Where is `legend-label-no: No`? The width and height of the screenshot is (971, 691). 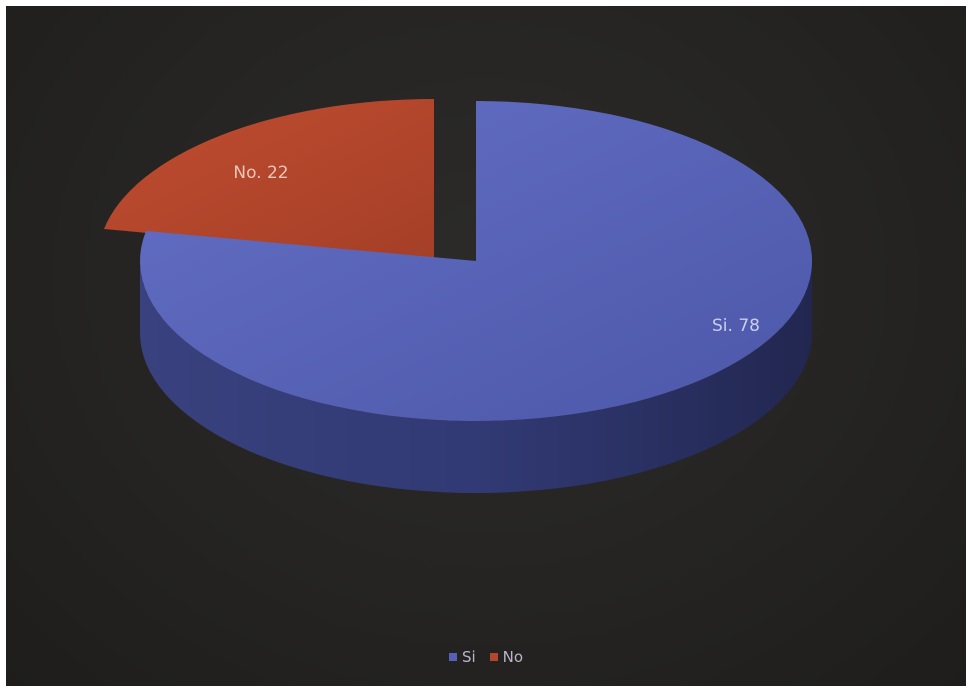 legend-label-no: No is located at coordinates (513, 657).